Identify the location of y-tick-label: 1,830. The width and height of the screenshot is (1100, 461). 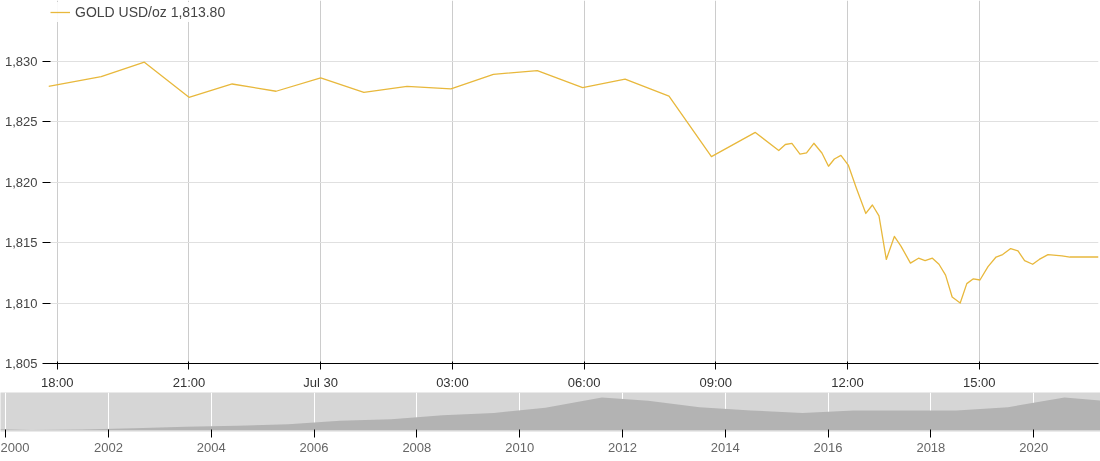
(21, 61).